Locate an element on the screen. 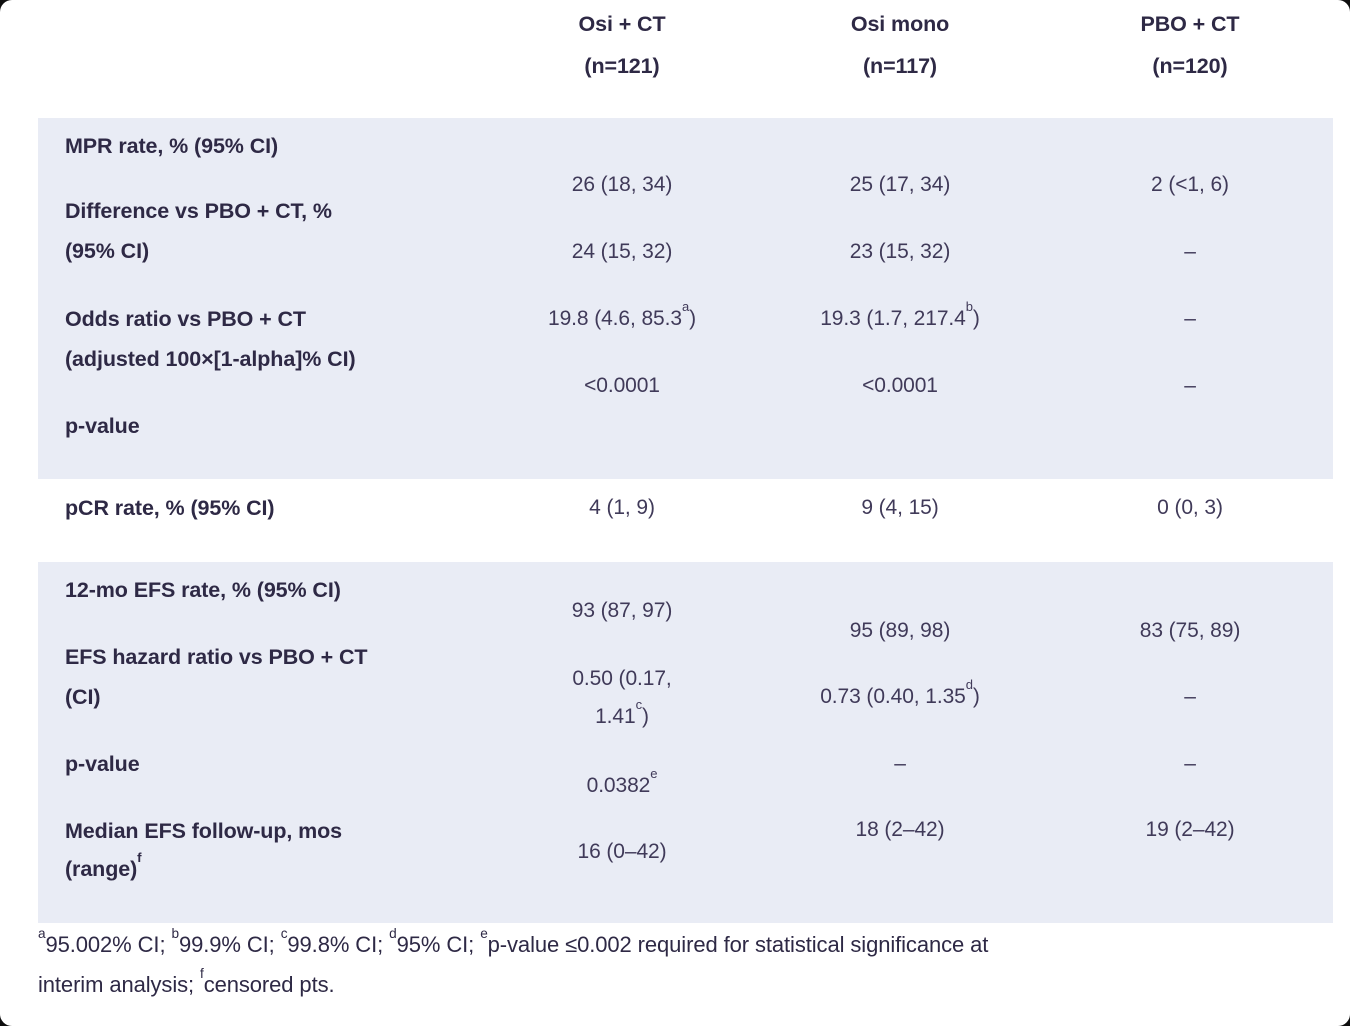 This screenshot has width=1350, height=1026. cell-odds-ratio-pbo-ct: – is located at coordinates (1190, 318).